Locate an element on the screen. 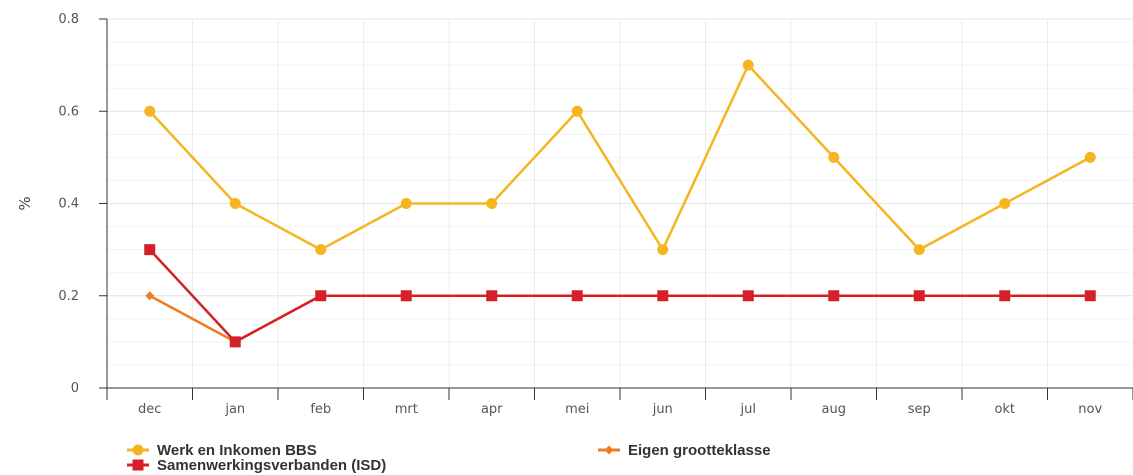 The image size is (1133, 475). legend-item: Eigen grootteklasse is located at coordinates (684, 450).